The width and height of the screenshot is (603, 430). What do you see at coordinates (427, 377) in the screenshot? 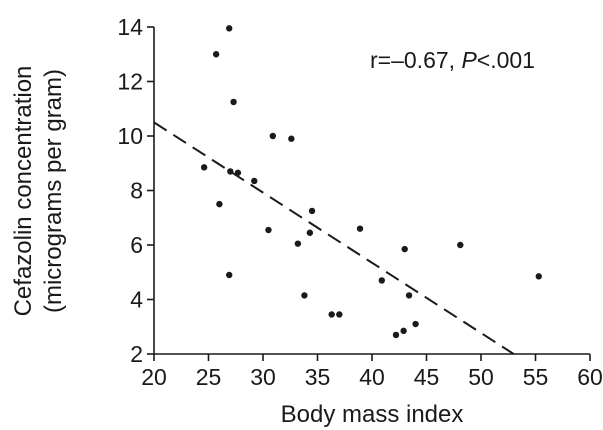
I see `x-tick-label: 45` at bounding box center [427, 377].